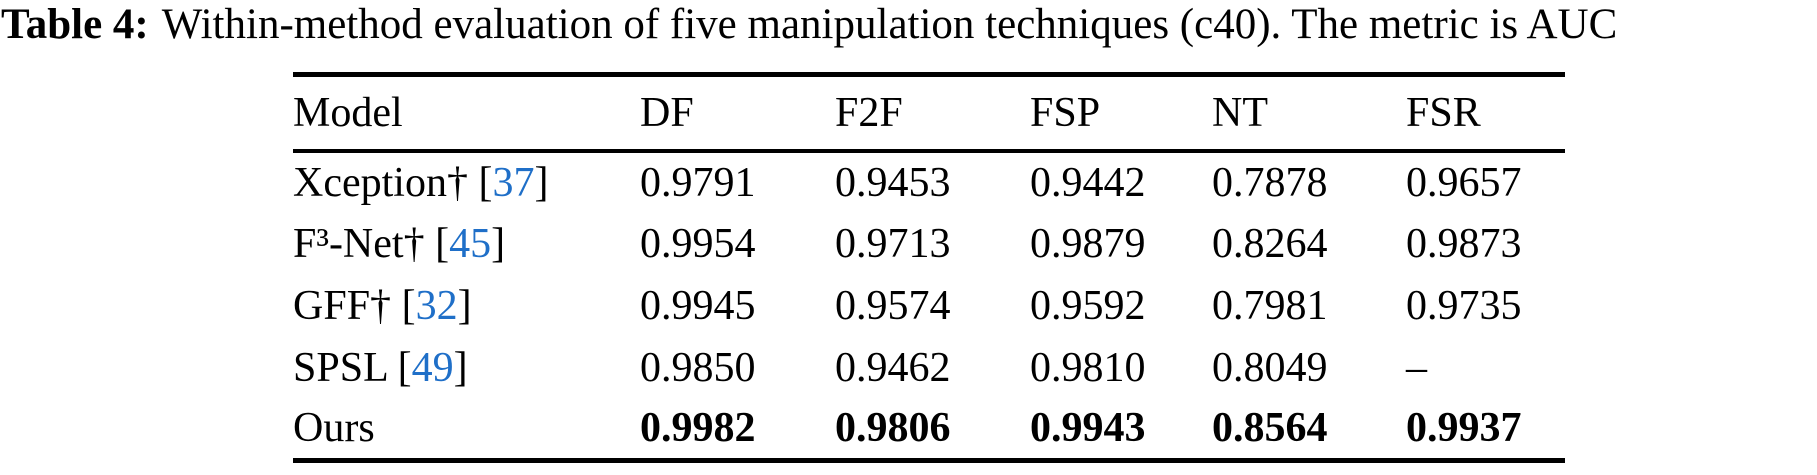 The image size is (1817, 475). I want to click on metric-value-cell: 0.9937, so click(1464, 428).